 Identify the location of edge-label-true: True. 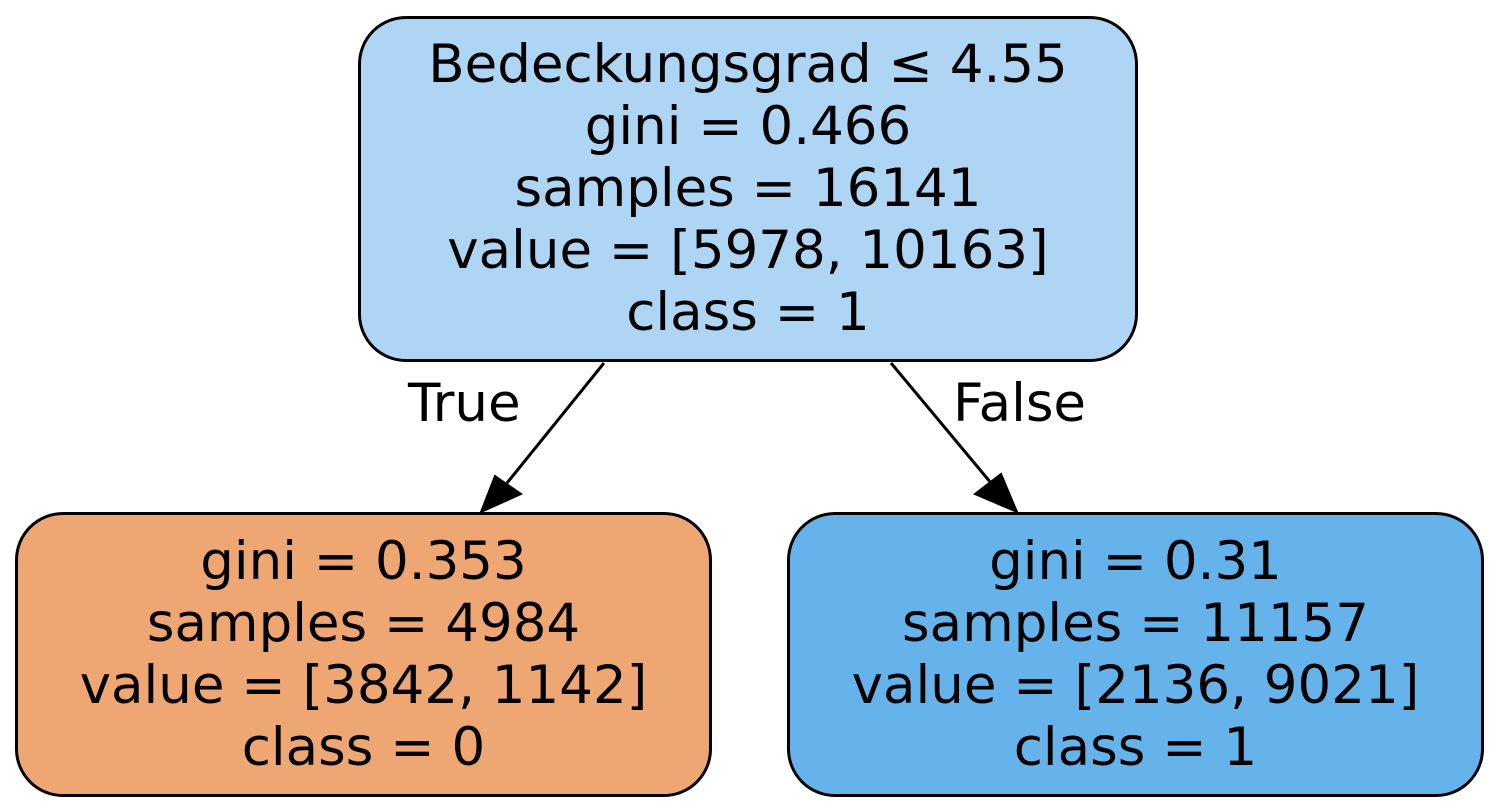
(464, 403).